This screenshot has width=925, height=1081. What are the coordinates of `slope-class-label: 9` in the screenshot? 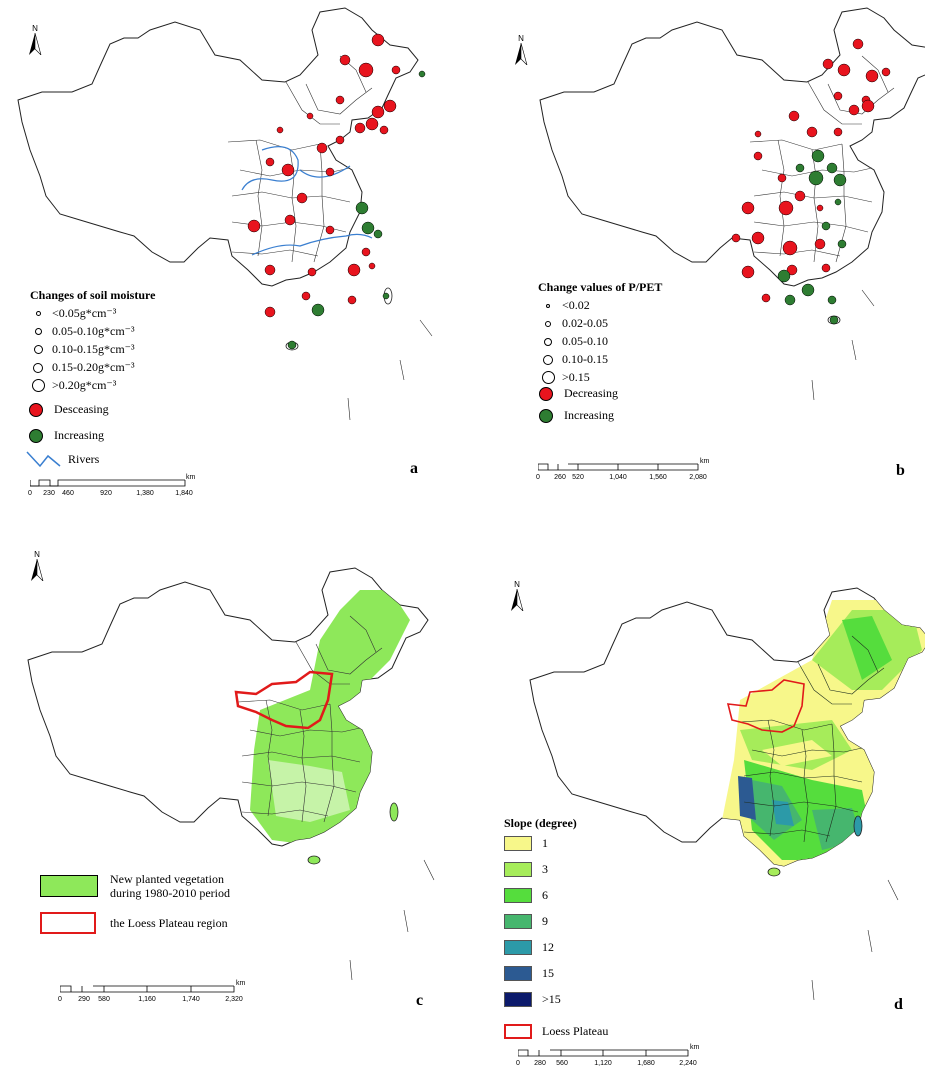 It's located at (545, 921).